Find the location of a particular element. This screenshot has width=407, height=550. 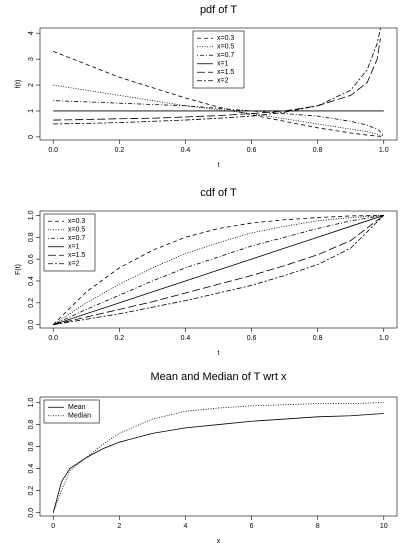

y-tick-label: 0 is located at coordinates (31, 137).